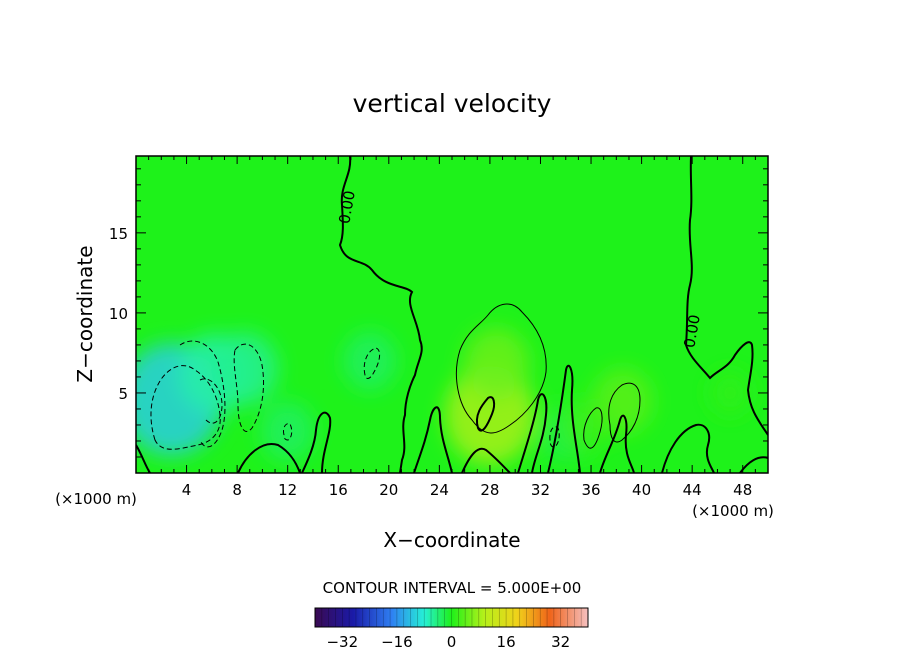  I want to click on x-unit-left: (×1000 m), so click(96, 499).